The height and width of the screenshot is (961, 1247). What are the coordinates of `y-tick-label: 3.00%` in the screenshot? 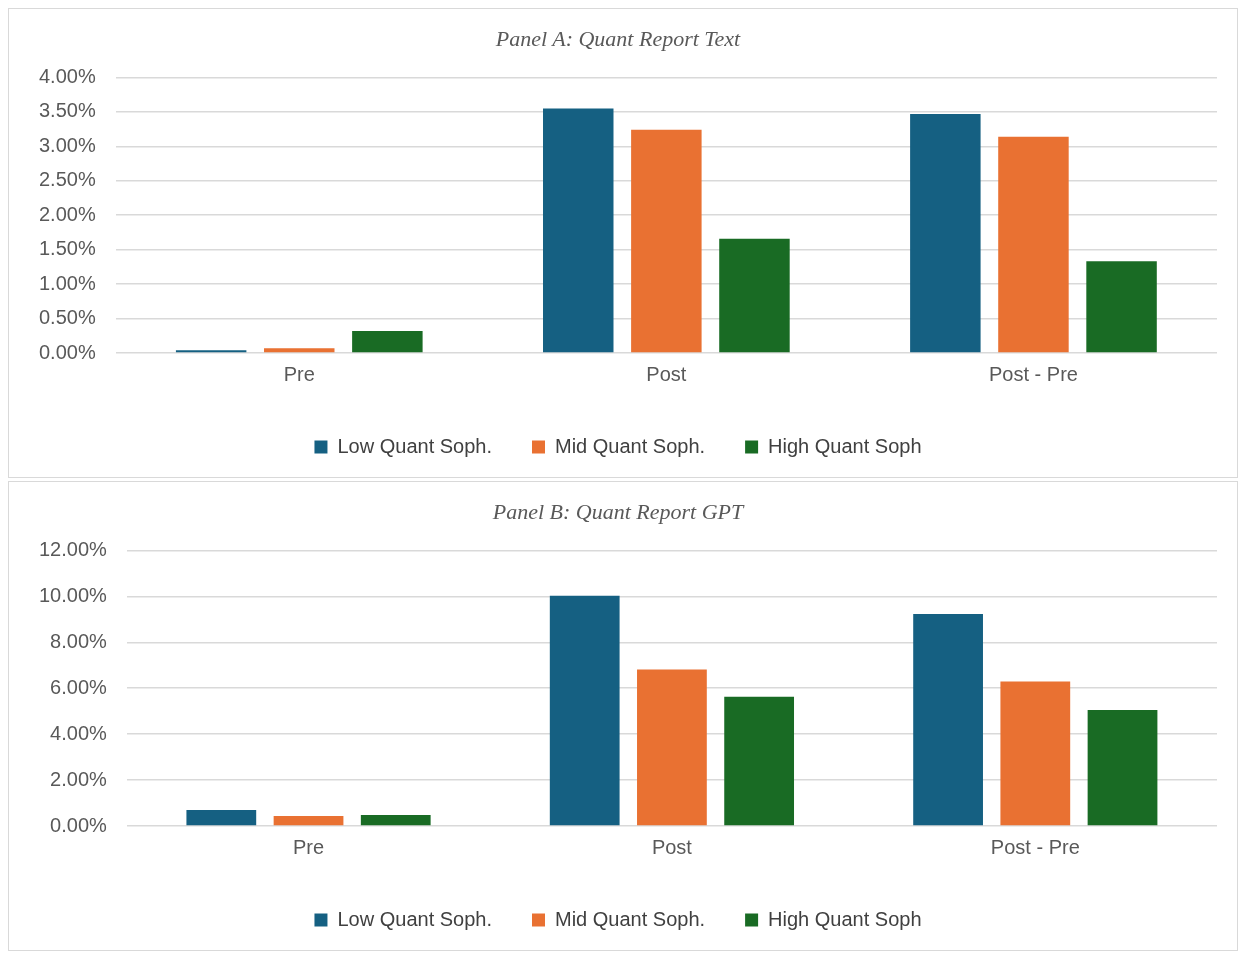 It's located at (67, 144).